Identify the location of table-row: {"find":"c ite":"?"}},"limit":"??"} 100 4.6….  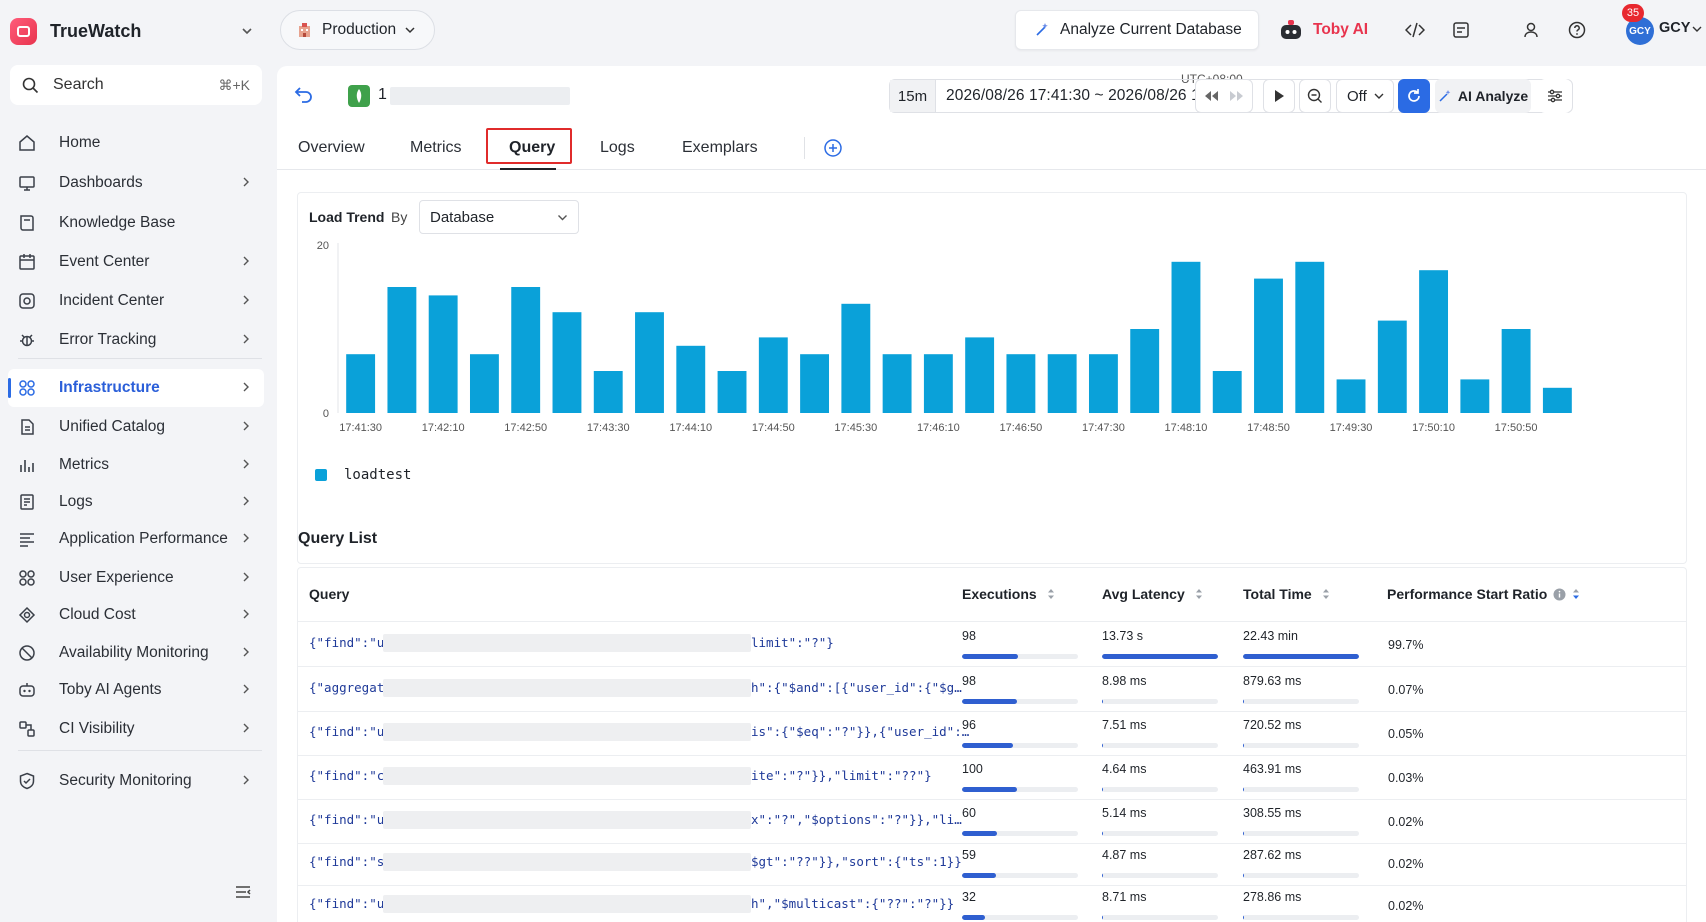
(992, 777).